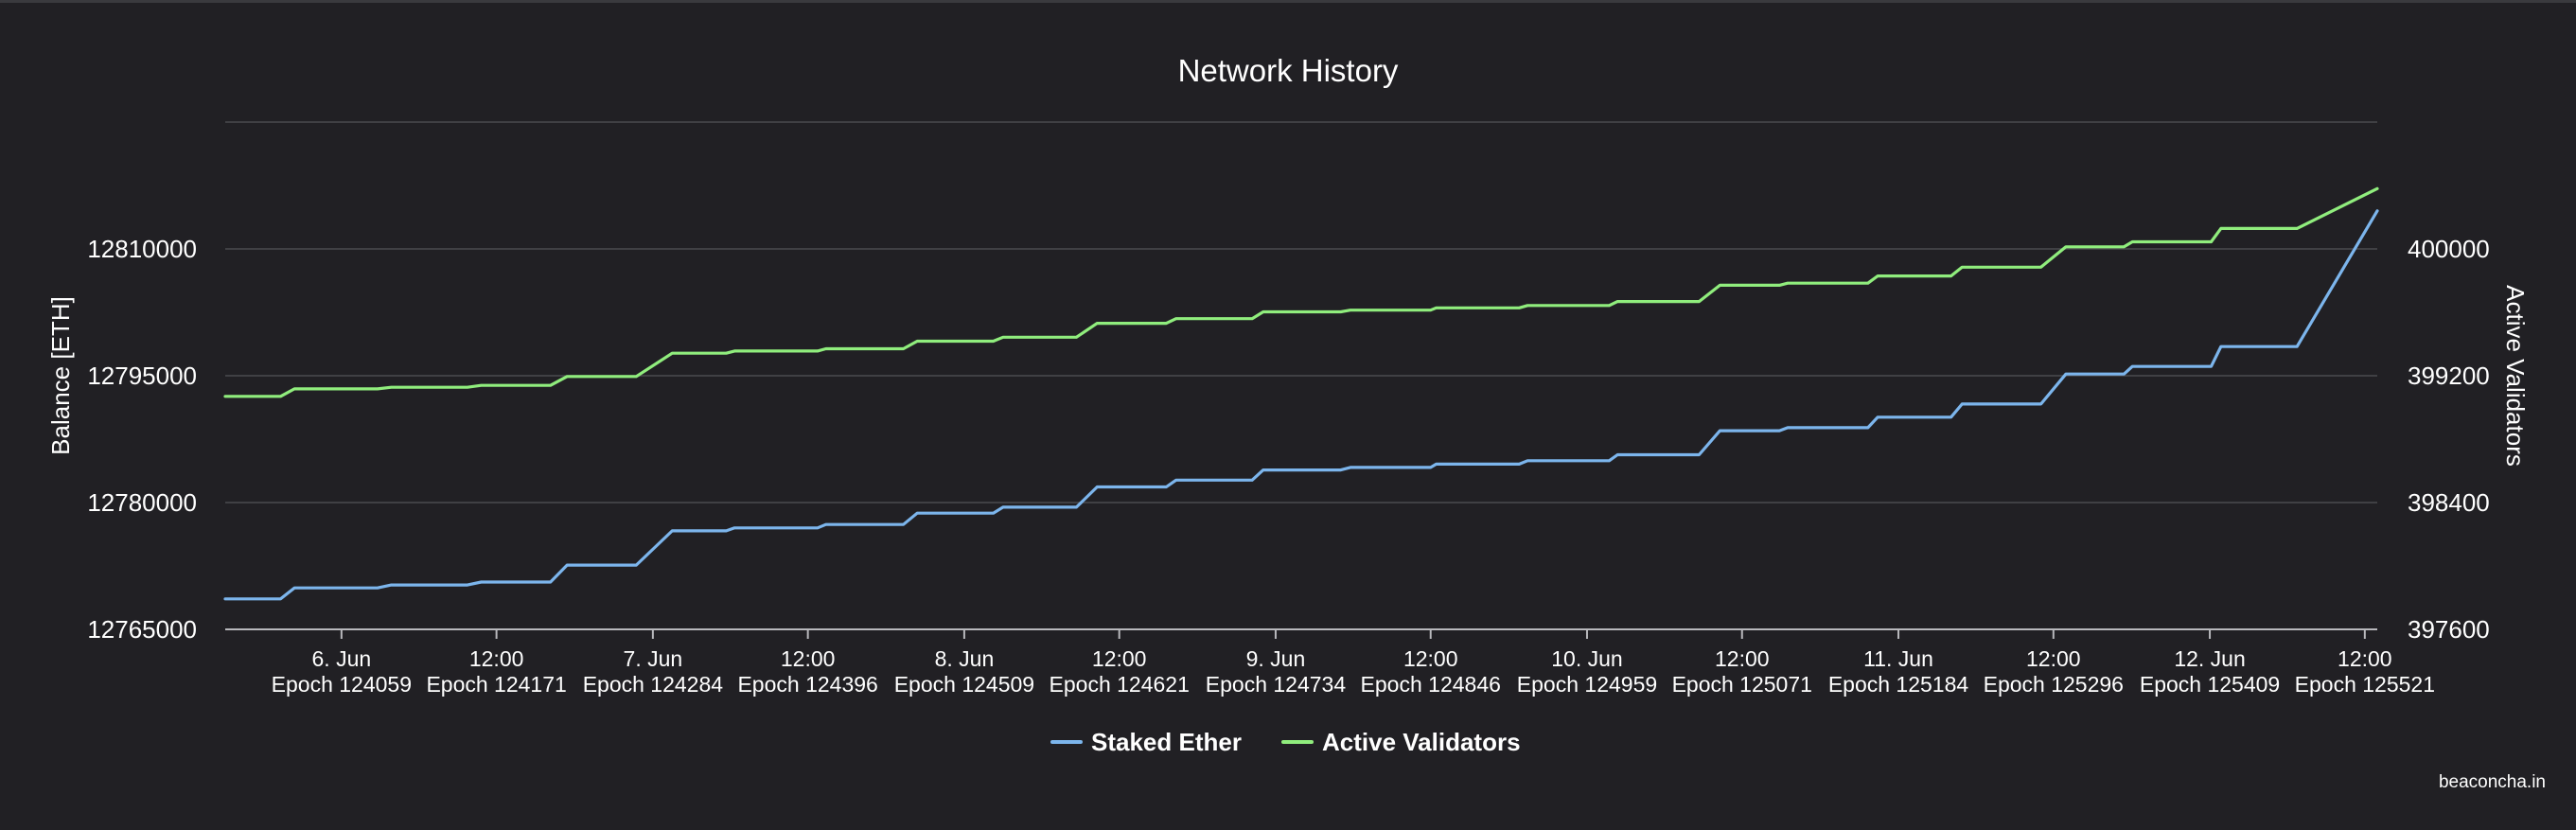 The width and height of the screenshot is (2576, 830). What do you see at coordinates (1586, 658) in the screenshot?
I see `x-tick-label: 10. Jun` at bounding box center [1586, 658].